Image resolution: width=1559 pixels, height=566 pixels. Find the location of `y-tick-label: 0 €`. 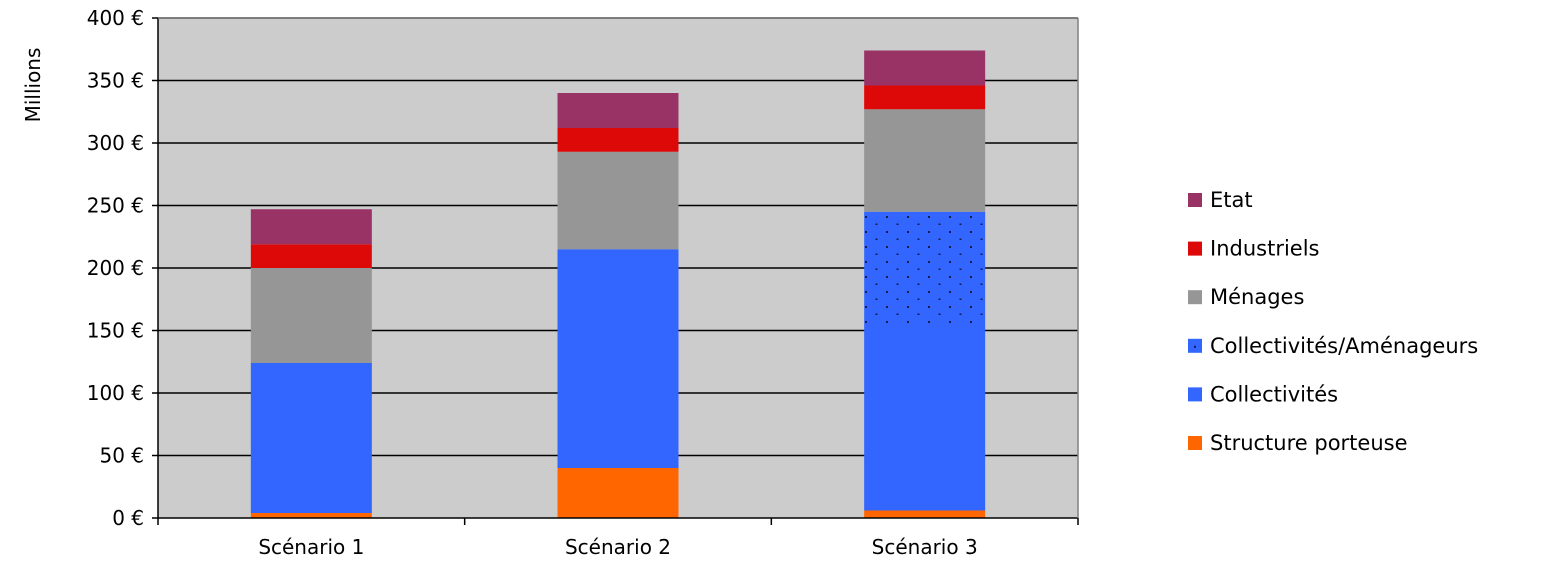

y-tick-label: 0 € is located at coordinates (128, 518).